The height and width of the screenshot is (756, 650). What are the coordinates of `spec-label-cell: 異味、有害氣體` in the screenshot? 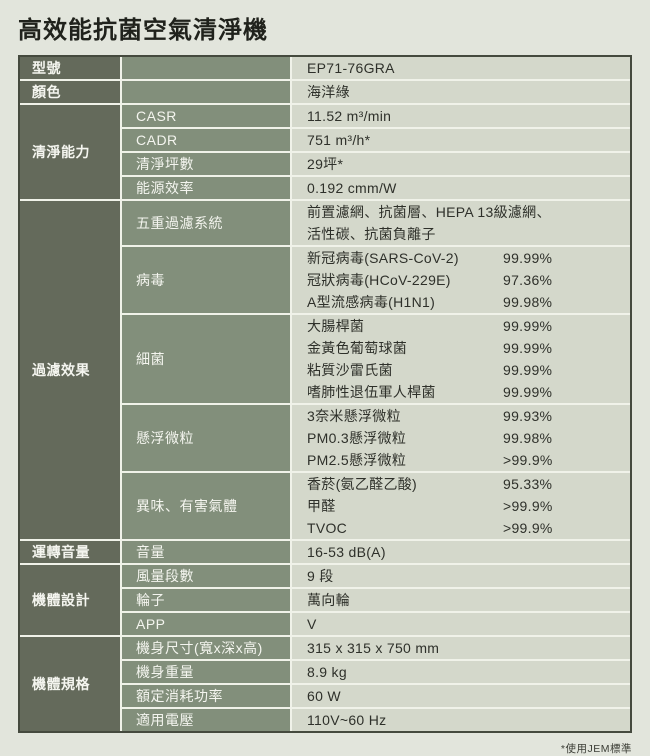 It's located at (207, 506).